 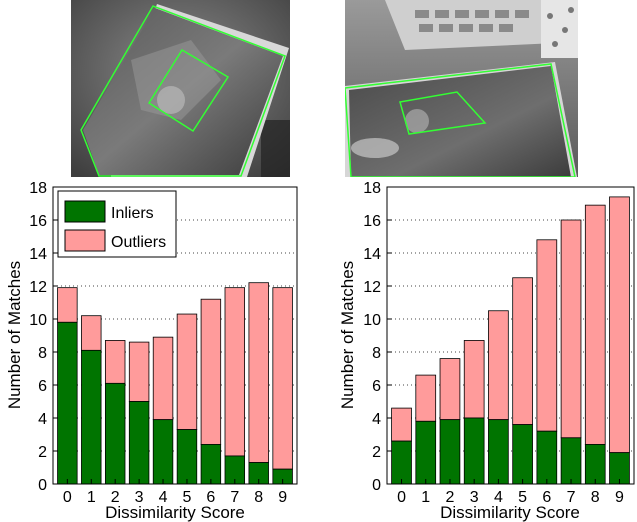 What do you see at coordinates (175, 512) in the screenshot?
I see `left-x-axis-label: Dissimilarity Score` at bounding box center [175, 512].